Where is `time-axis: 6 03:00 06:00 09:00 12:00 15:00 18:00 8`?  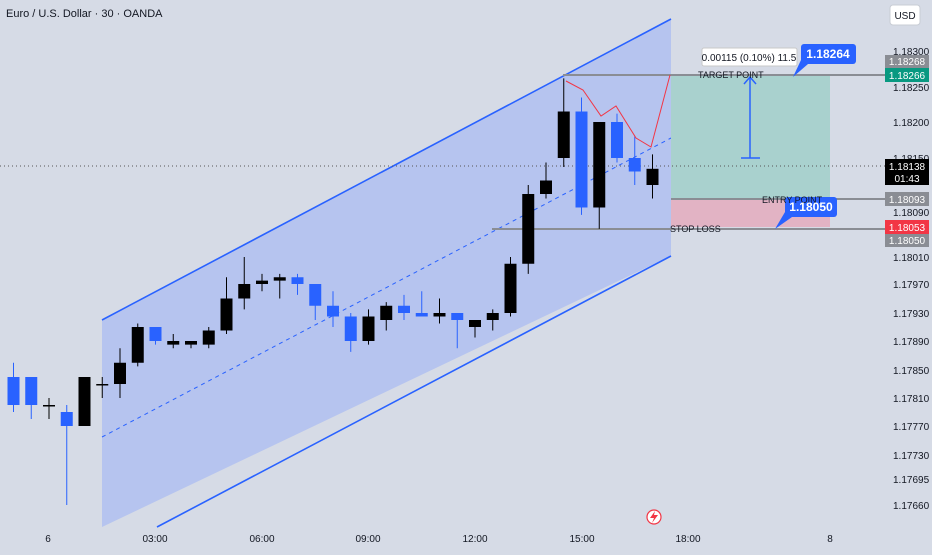 time-axis: 6 03:00 06:00 09:00 12:00 15:00 18:00 8 is located at coordinates (439, 539).